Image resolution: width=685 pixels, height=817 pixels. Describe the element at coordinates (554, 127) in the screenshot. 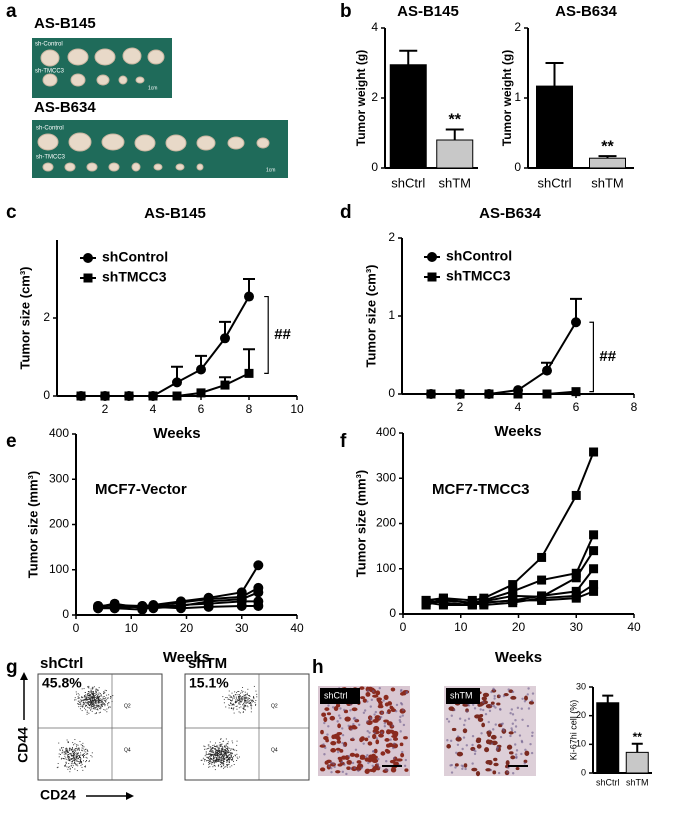

I see `bar` at that location.